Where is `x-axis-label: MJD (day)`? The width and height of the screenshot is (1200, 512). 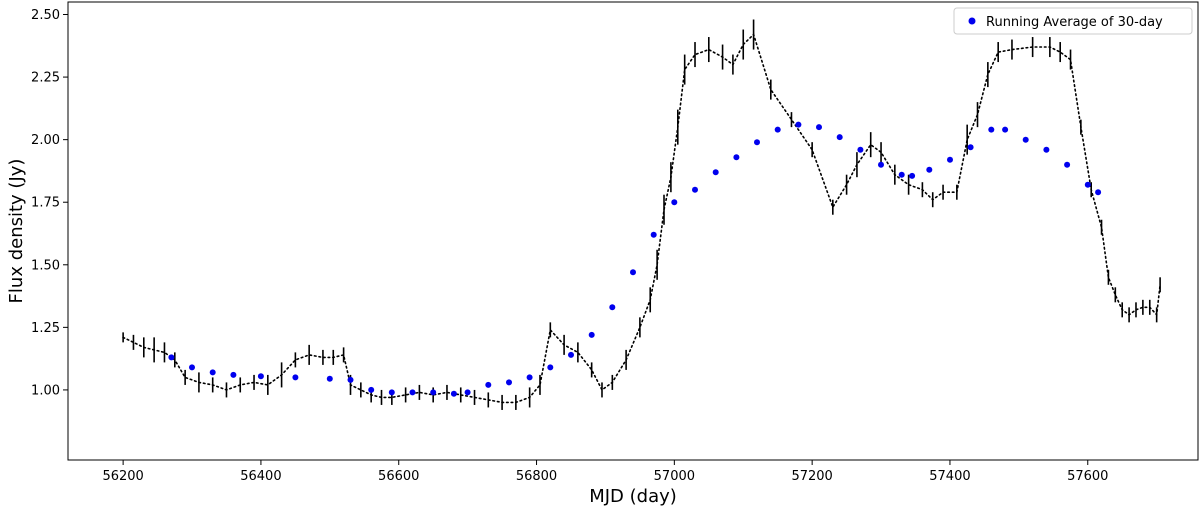 x-axis-label: MJD (day) is located at coordinates (633, 496).